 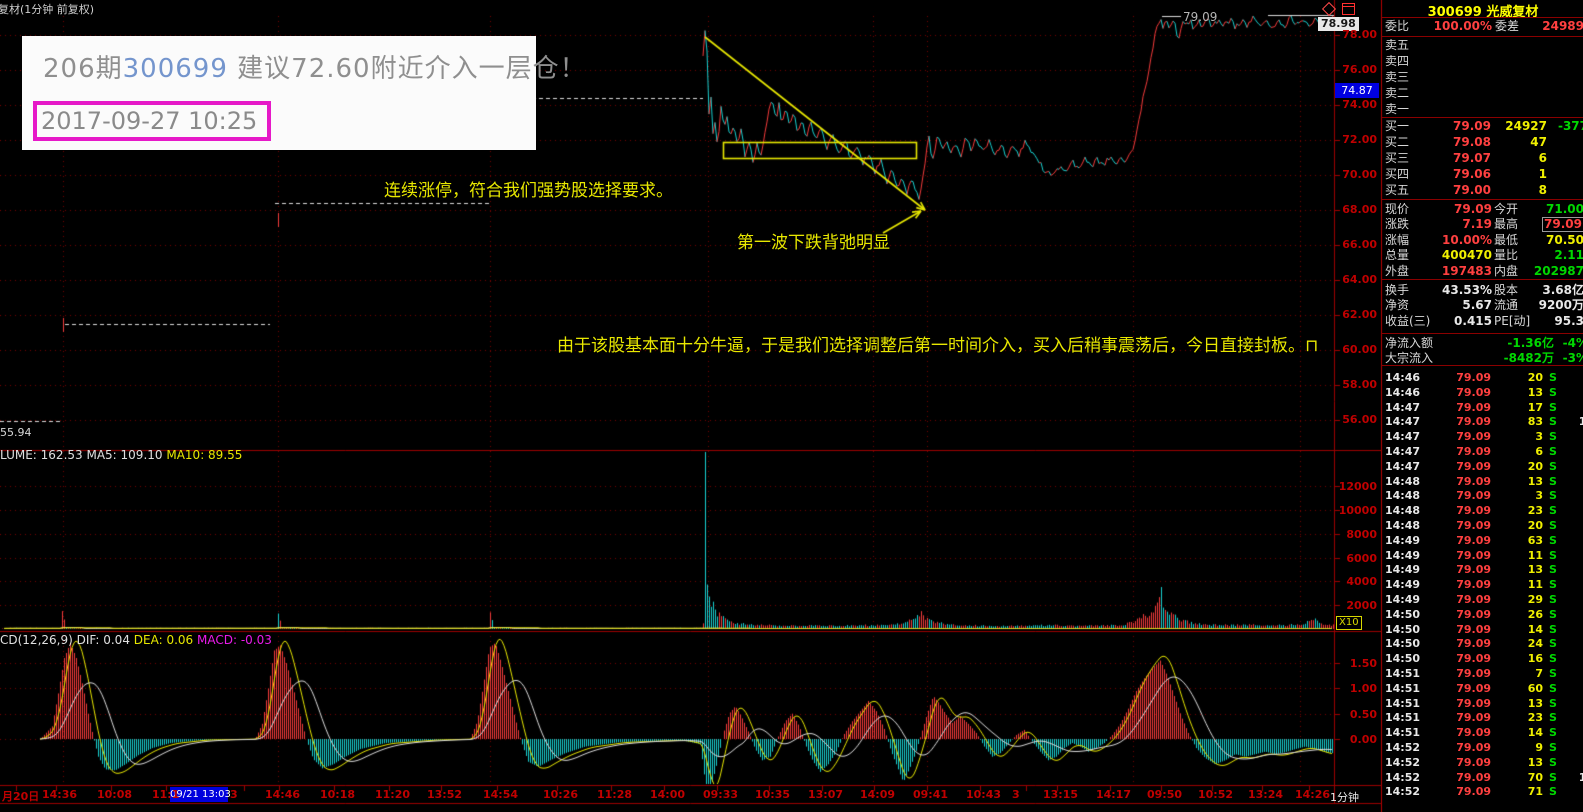 I want to click on trade-volume: 20, so click(x=1535, y=525).